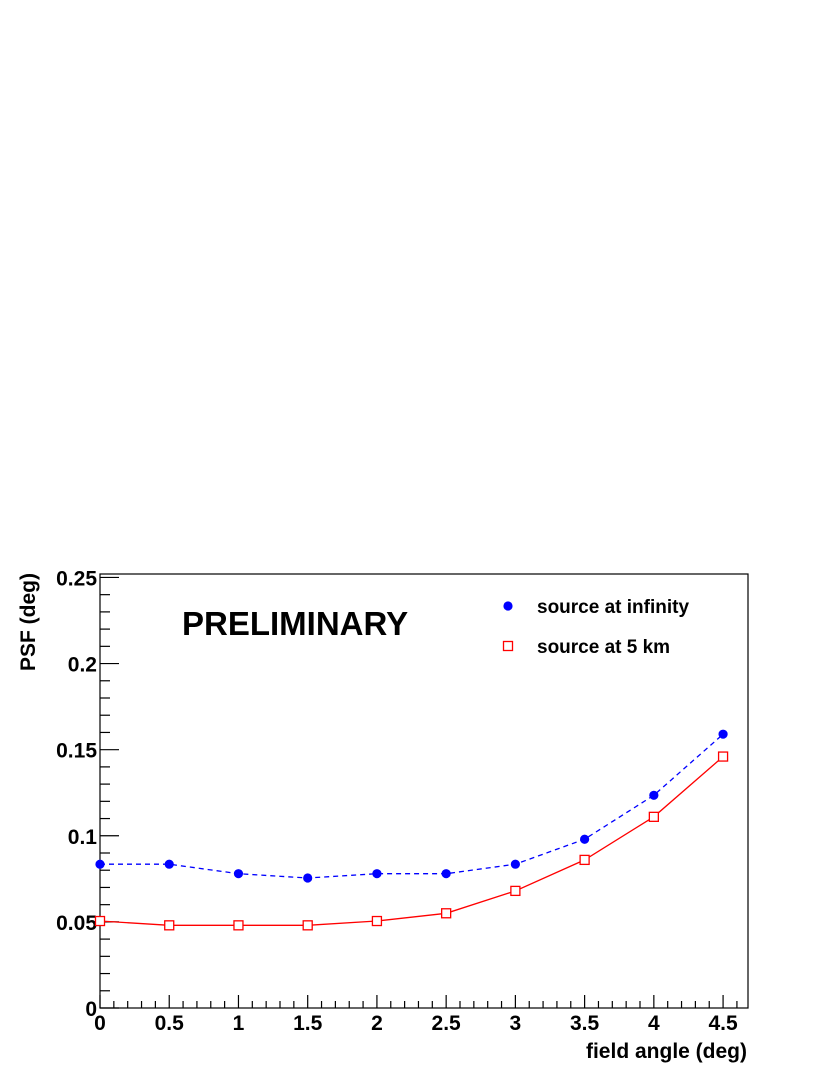  I want to click on x-tick-label: 1, so click(239, 1023).